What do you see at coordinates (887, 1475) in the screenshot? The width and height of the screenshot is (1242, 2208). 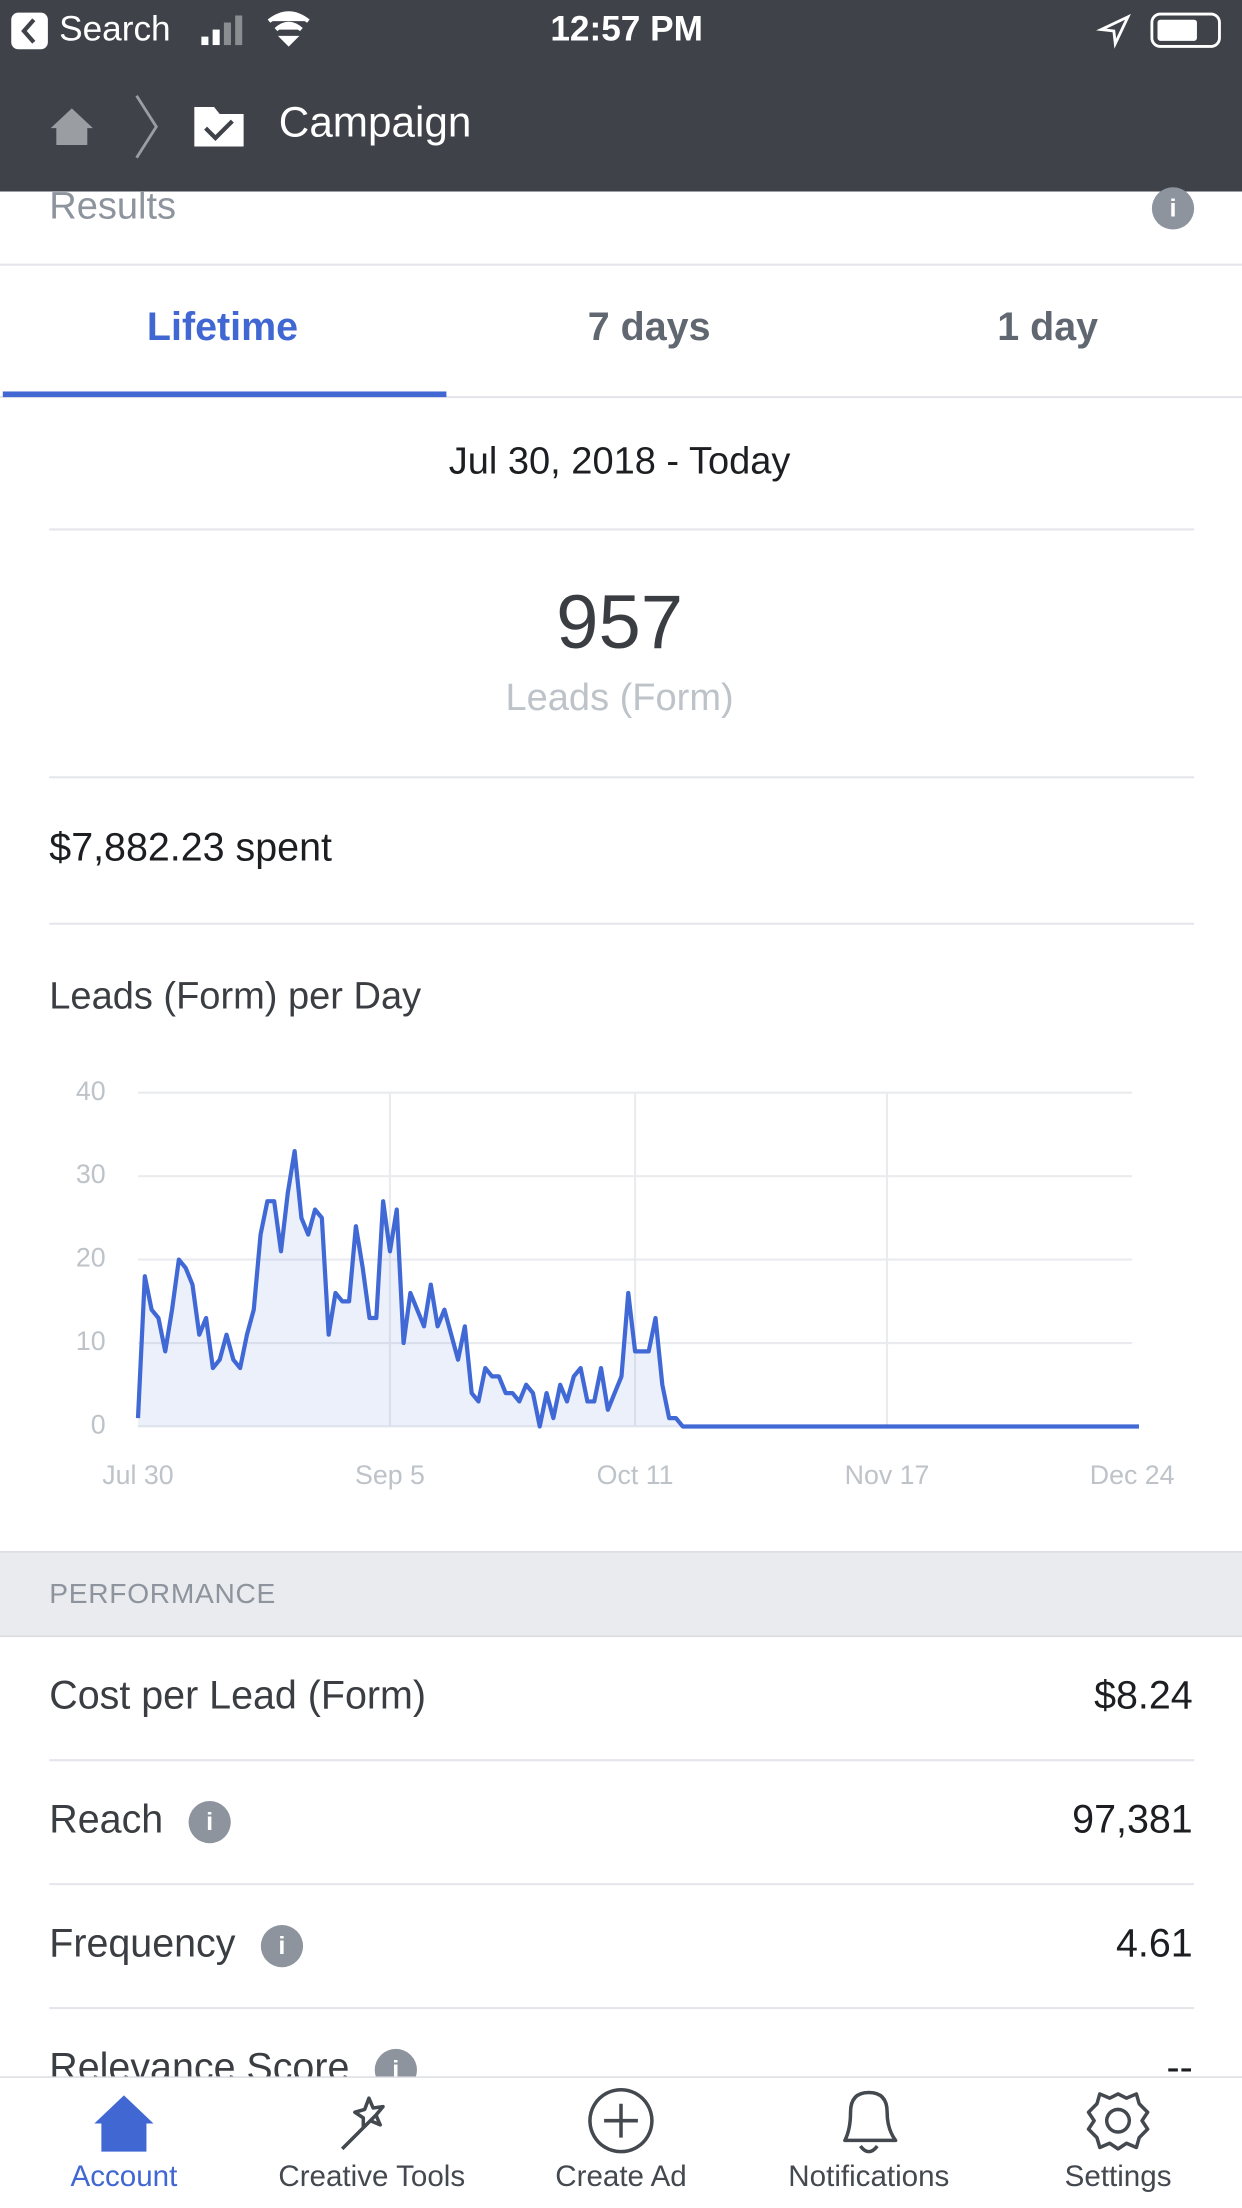 I see `x-tick-label: Nov 17` at bounding box center [887, 1475].